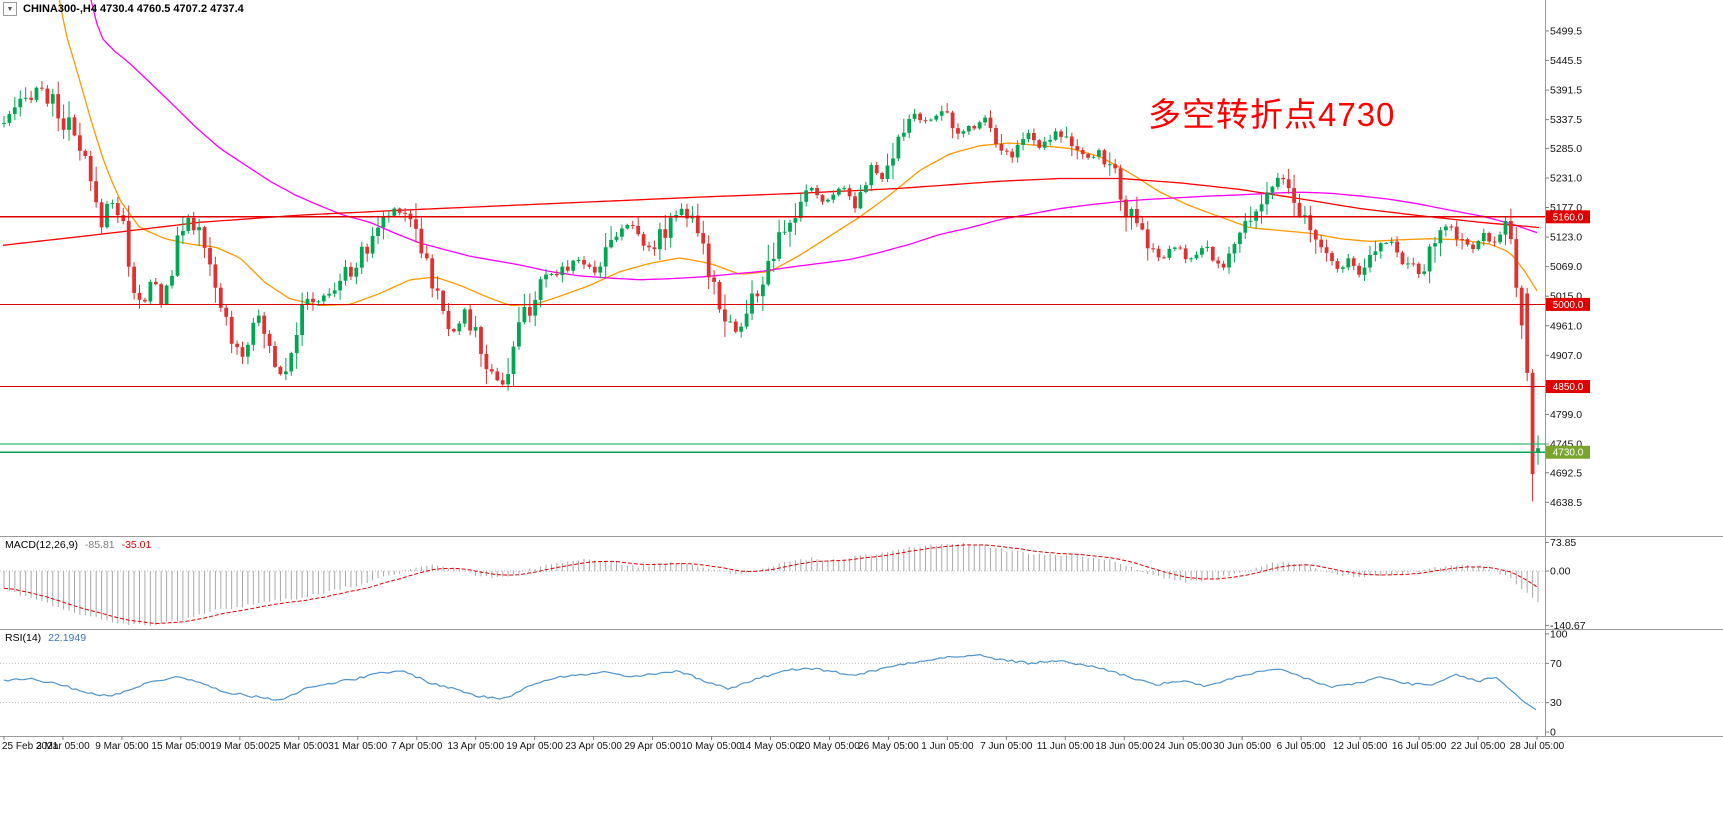 The width and height of the screenshot is (1723, 836). Describe the element at coordinates (770, 682) in the screenshot. I see `rsi-line` at that location.